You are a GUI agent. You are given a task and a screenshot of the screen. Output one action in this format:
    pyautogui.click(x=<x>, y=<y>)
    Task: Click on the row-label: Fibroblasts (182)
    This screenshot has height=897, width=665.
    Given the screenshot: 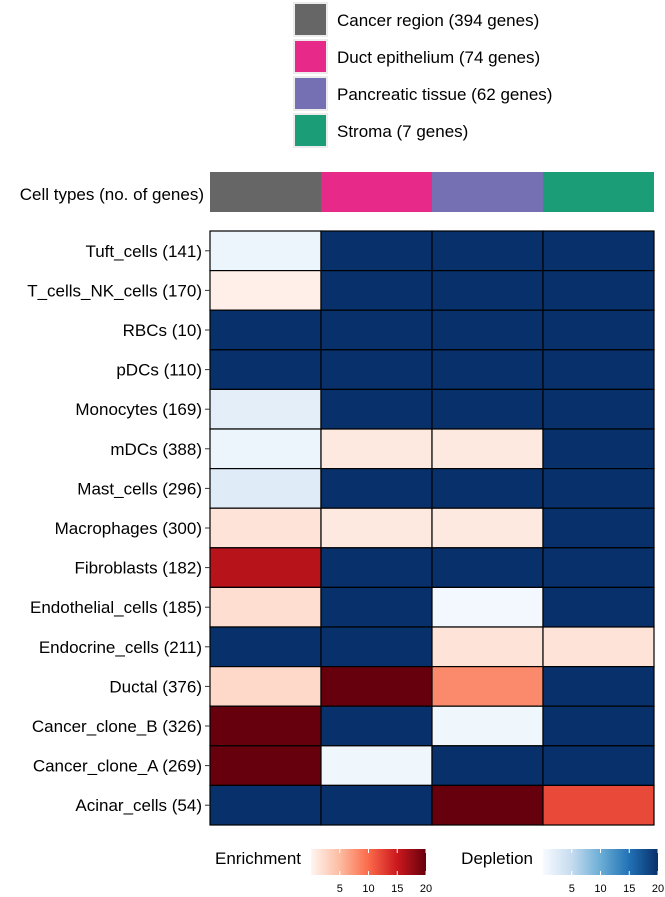 What is the action you would take?
    pyautogui.click(x=138, y=568)
    